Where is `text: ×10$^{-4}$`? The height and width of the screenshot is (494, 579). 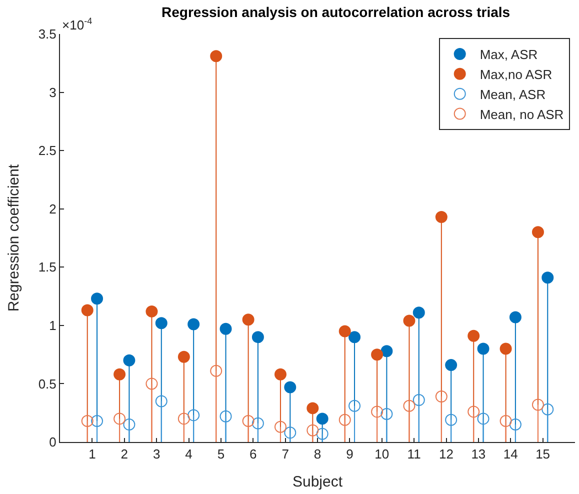
text: ×10$^{-4}$ is located at coordinates (77, 24).